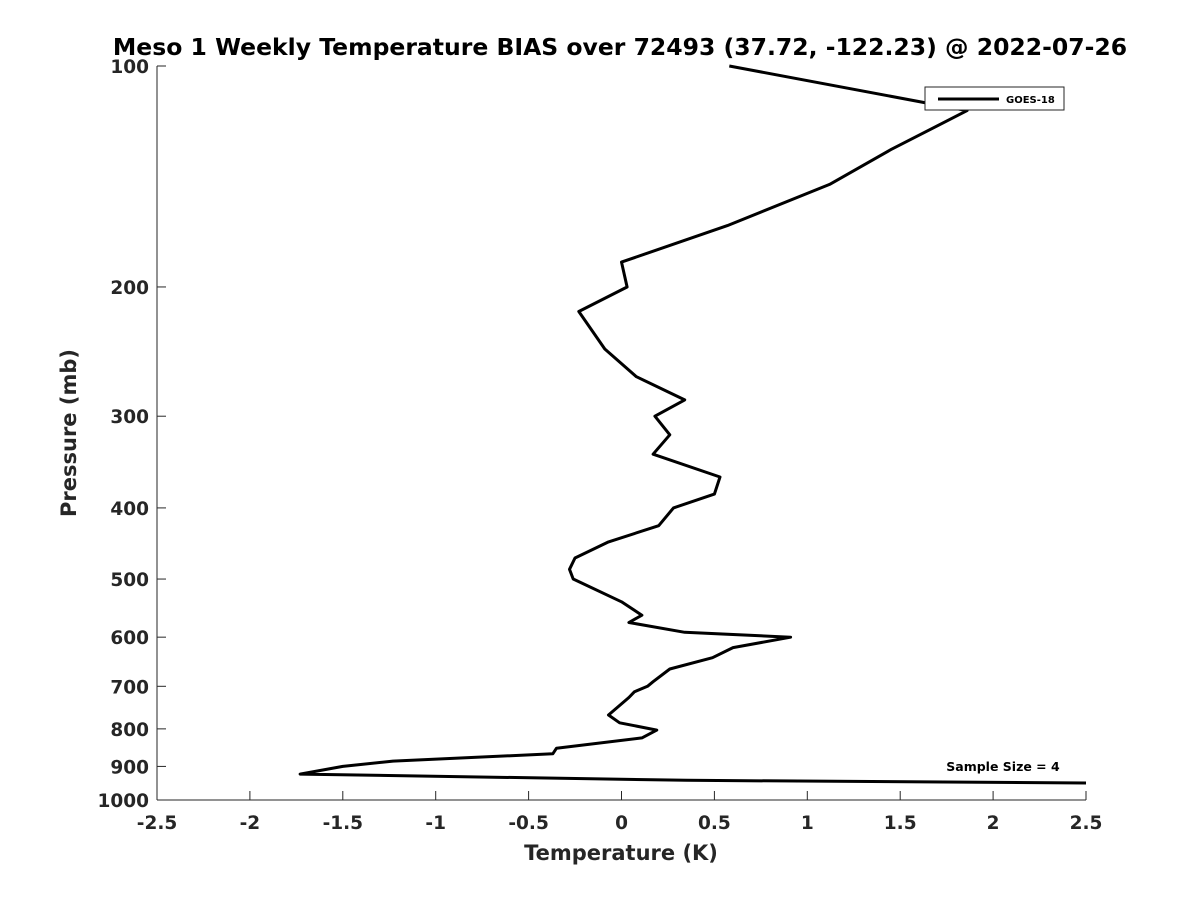 The image size is (1200, 900). Describe the element at coordinates (69, 433) in the screenshot. I see `y-axis-label: Pressure (mb)` at that location.